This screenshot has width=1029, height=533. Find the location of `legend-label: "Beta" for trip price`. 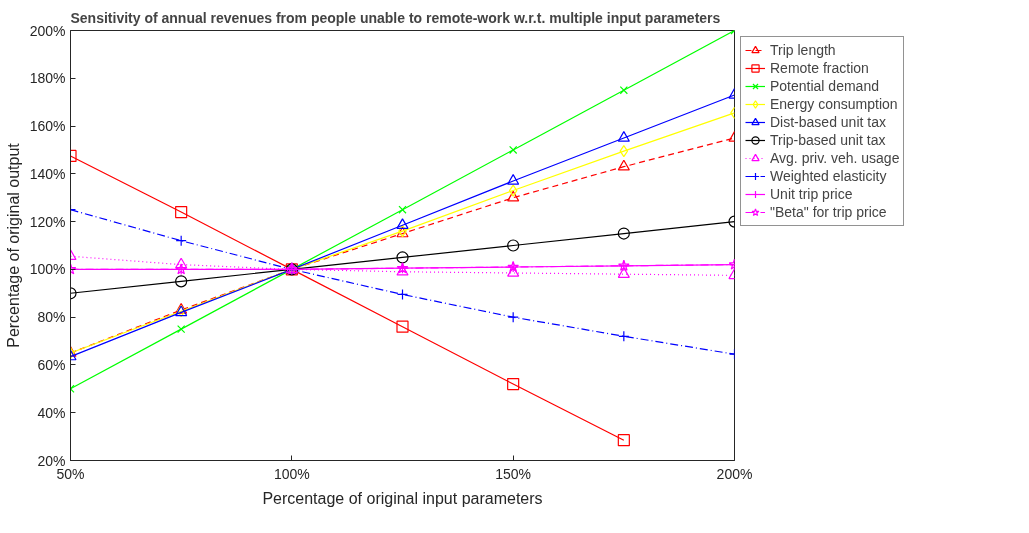

legend-label: "Beta" for trip price is located at coordinates (828, 212).